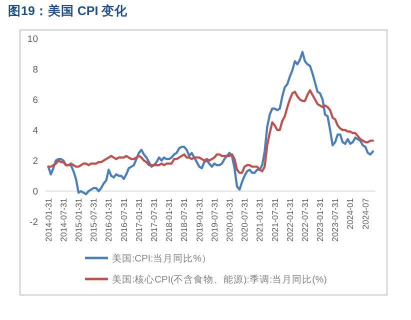 Image resolution: width=411 pixels, height=320 pixels. Describe the element at coordinates (305, 220) in the screenshot. I see `x-tick-label: 2022-07-31` at that location.